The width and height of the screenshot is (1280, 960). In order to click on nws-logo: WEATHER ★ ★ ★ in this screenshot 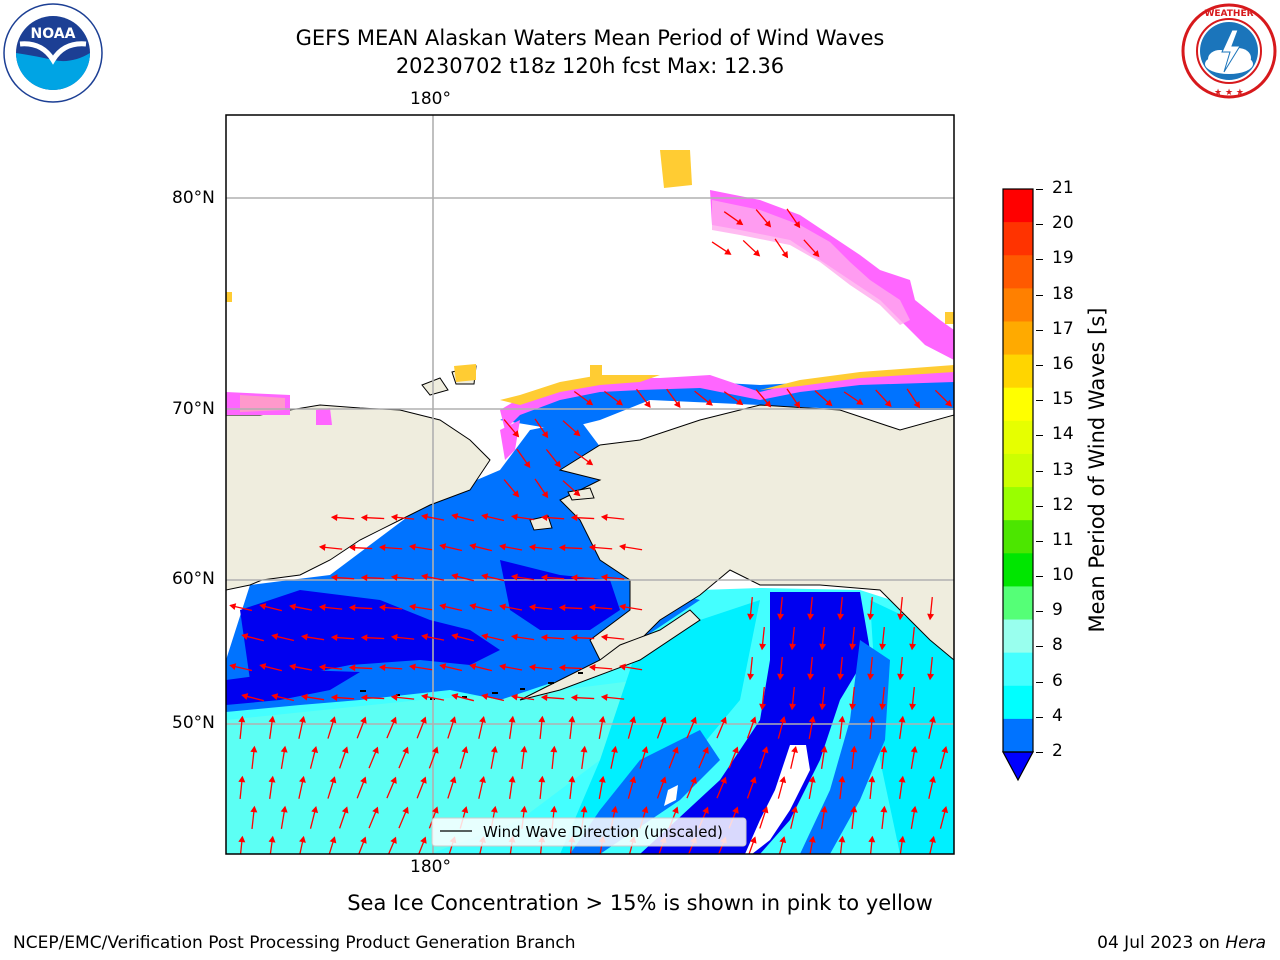, I will do `click(1229, 51)`.